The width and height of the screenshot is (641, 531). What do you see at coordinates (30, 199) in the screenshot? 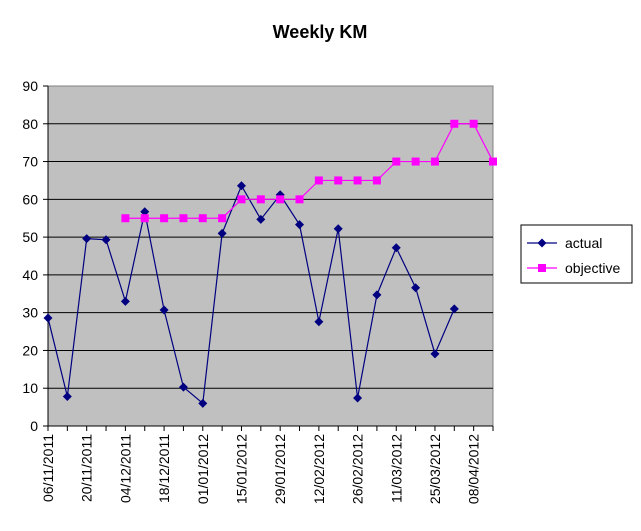
I see `y-tick-label: 60` at bounding box center [30, 199].